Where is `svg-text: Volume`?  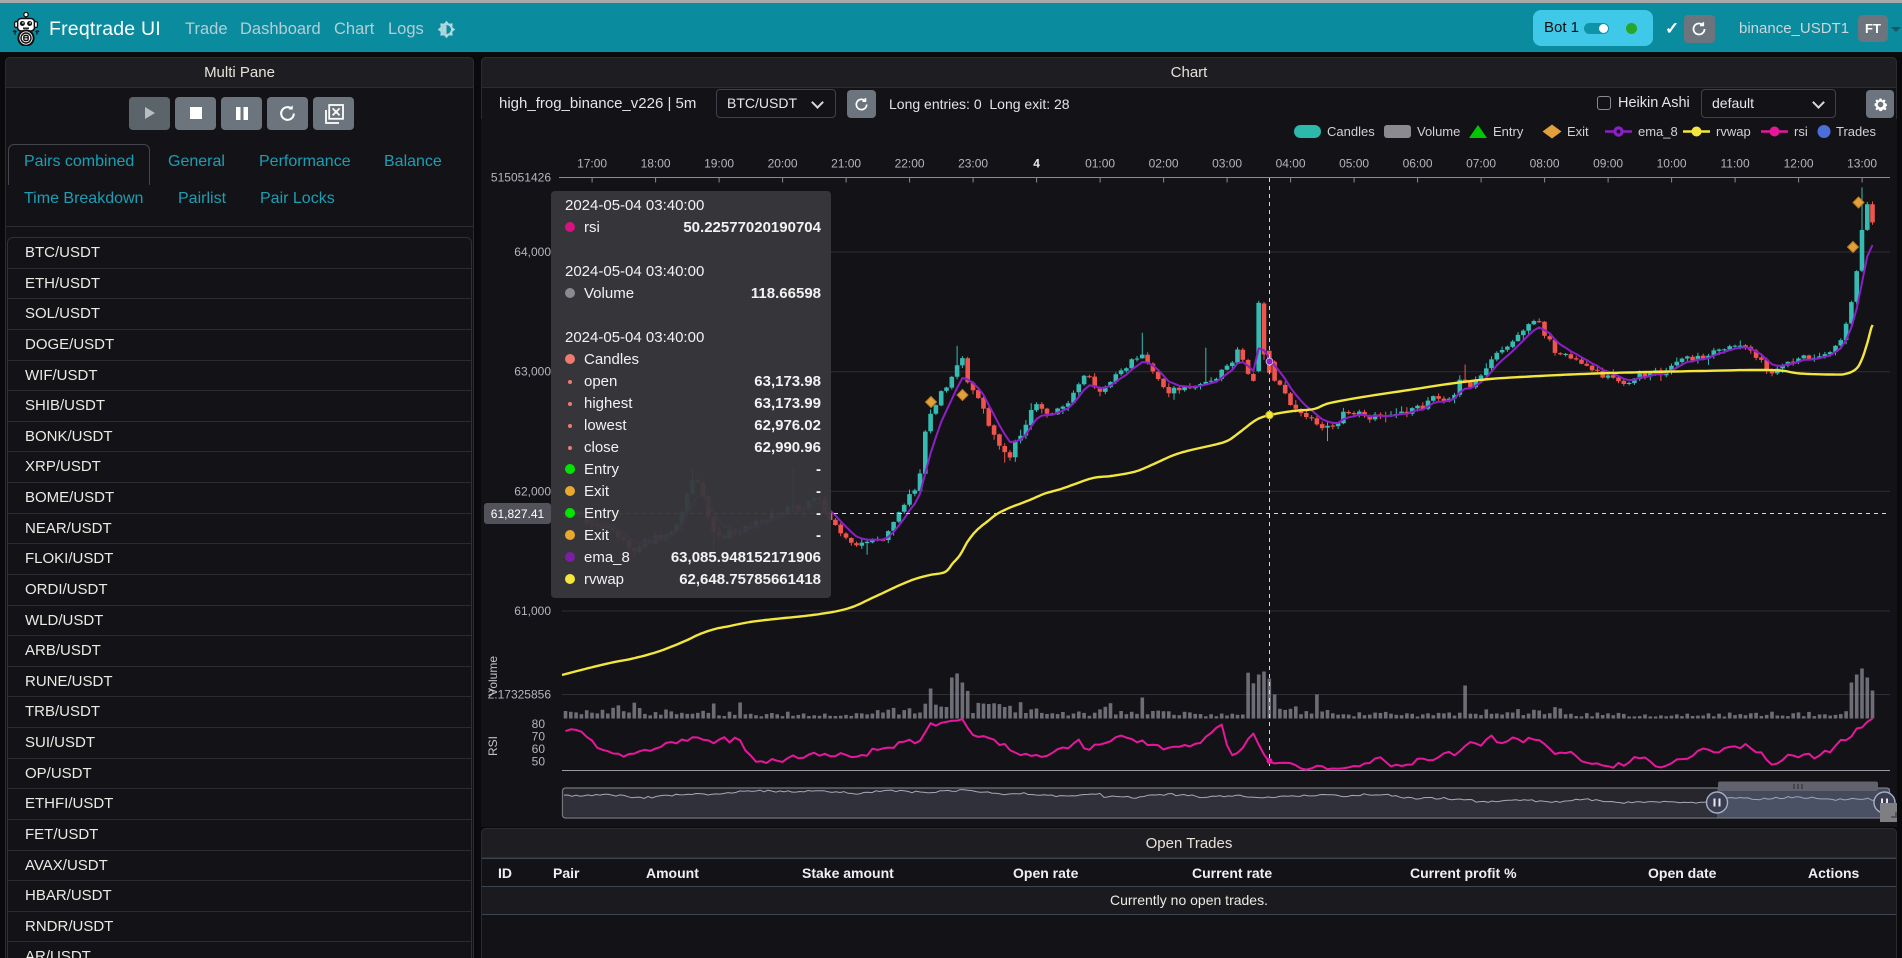 svg-text: Volume is located at coordinates (493, 676).